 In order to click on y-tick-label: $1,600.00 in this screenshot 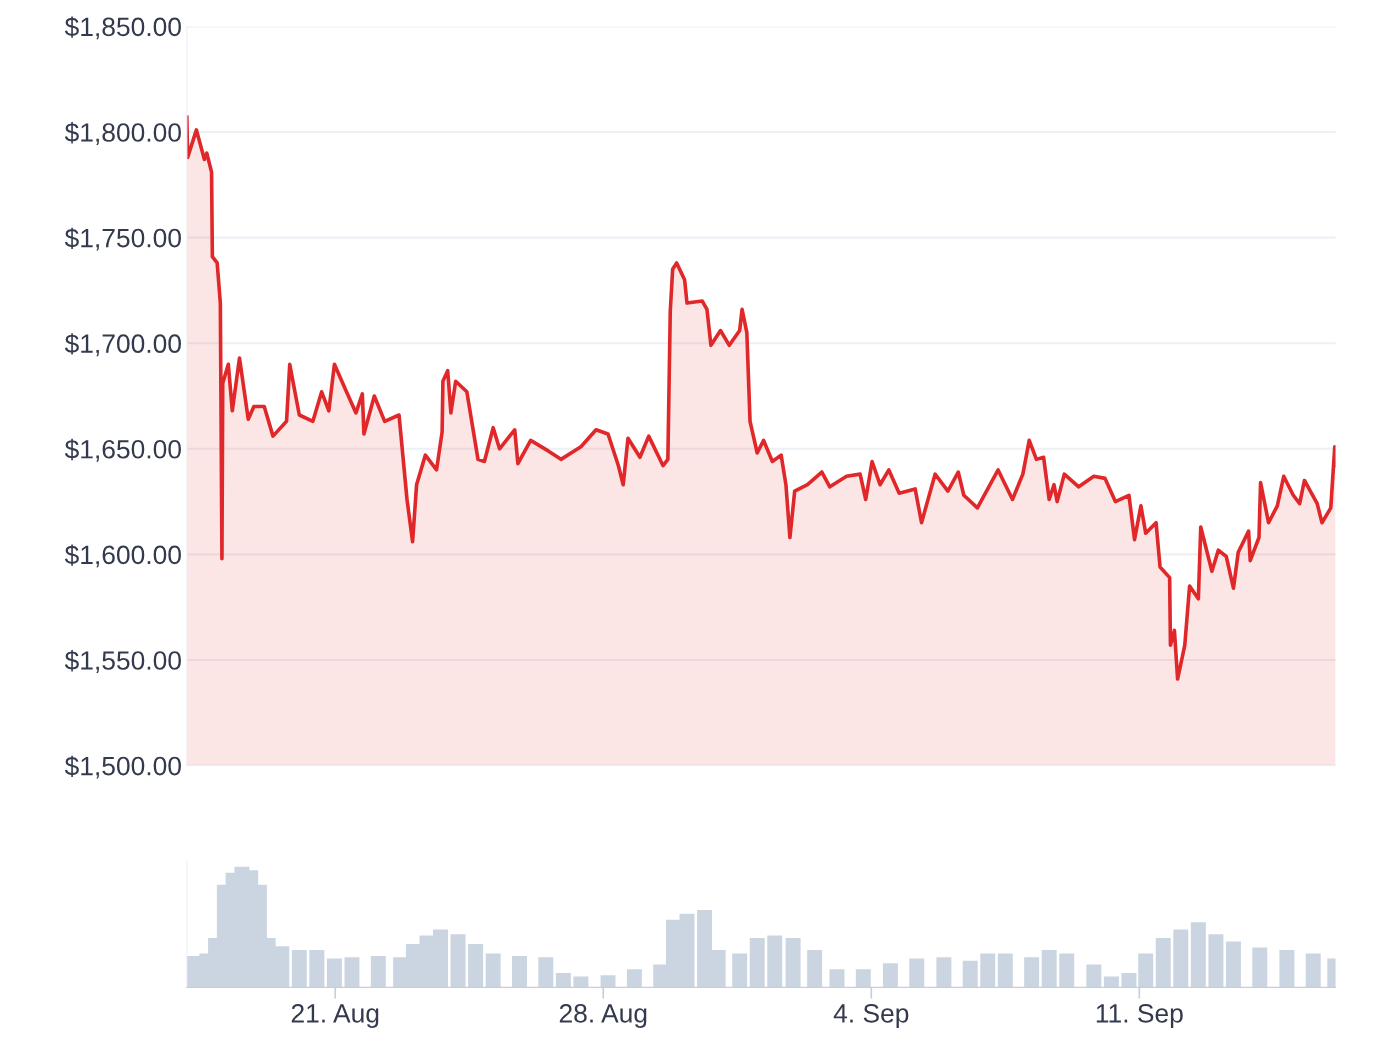, I will do `click(122, 556)`.